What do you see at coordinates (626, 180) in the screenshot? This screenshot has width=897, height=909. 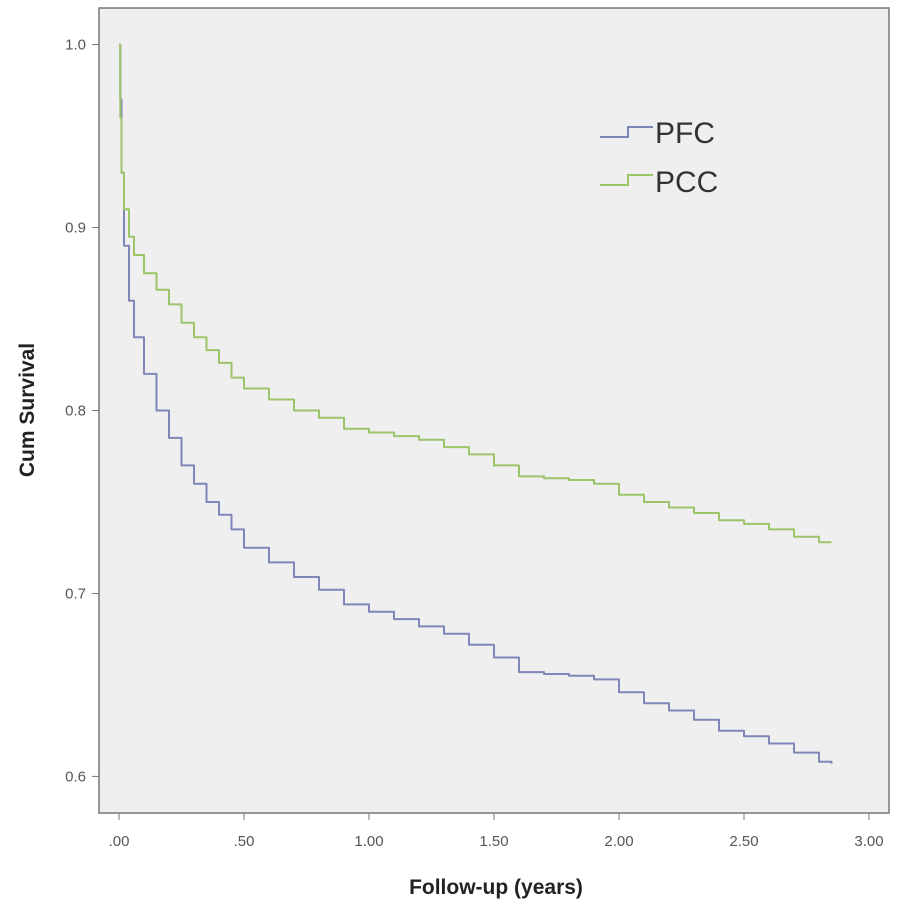 I see `legend-swatch-pcc` at bounding box center [626, 180].